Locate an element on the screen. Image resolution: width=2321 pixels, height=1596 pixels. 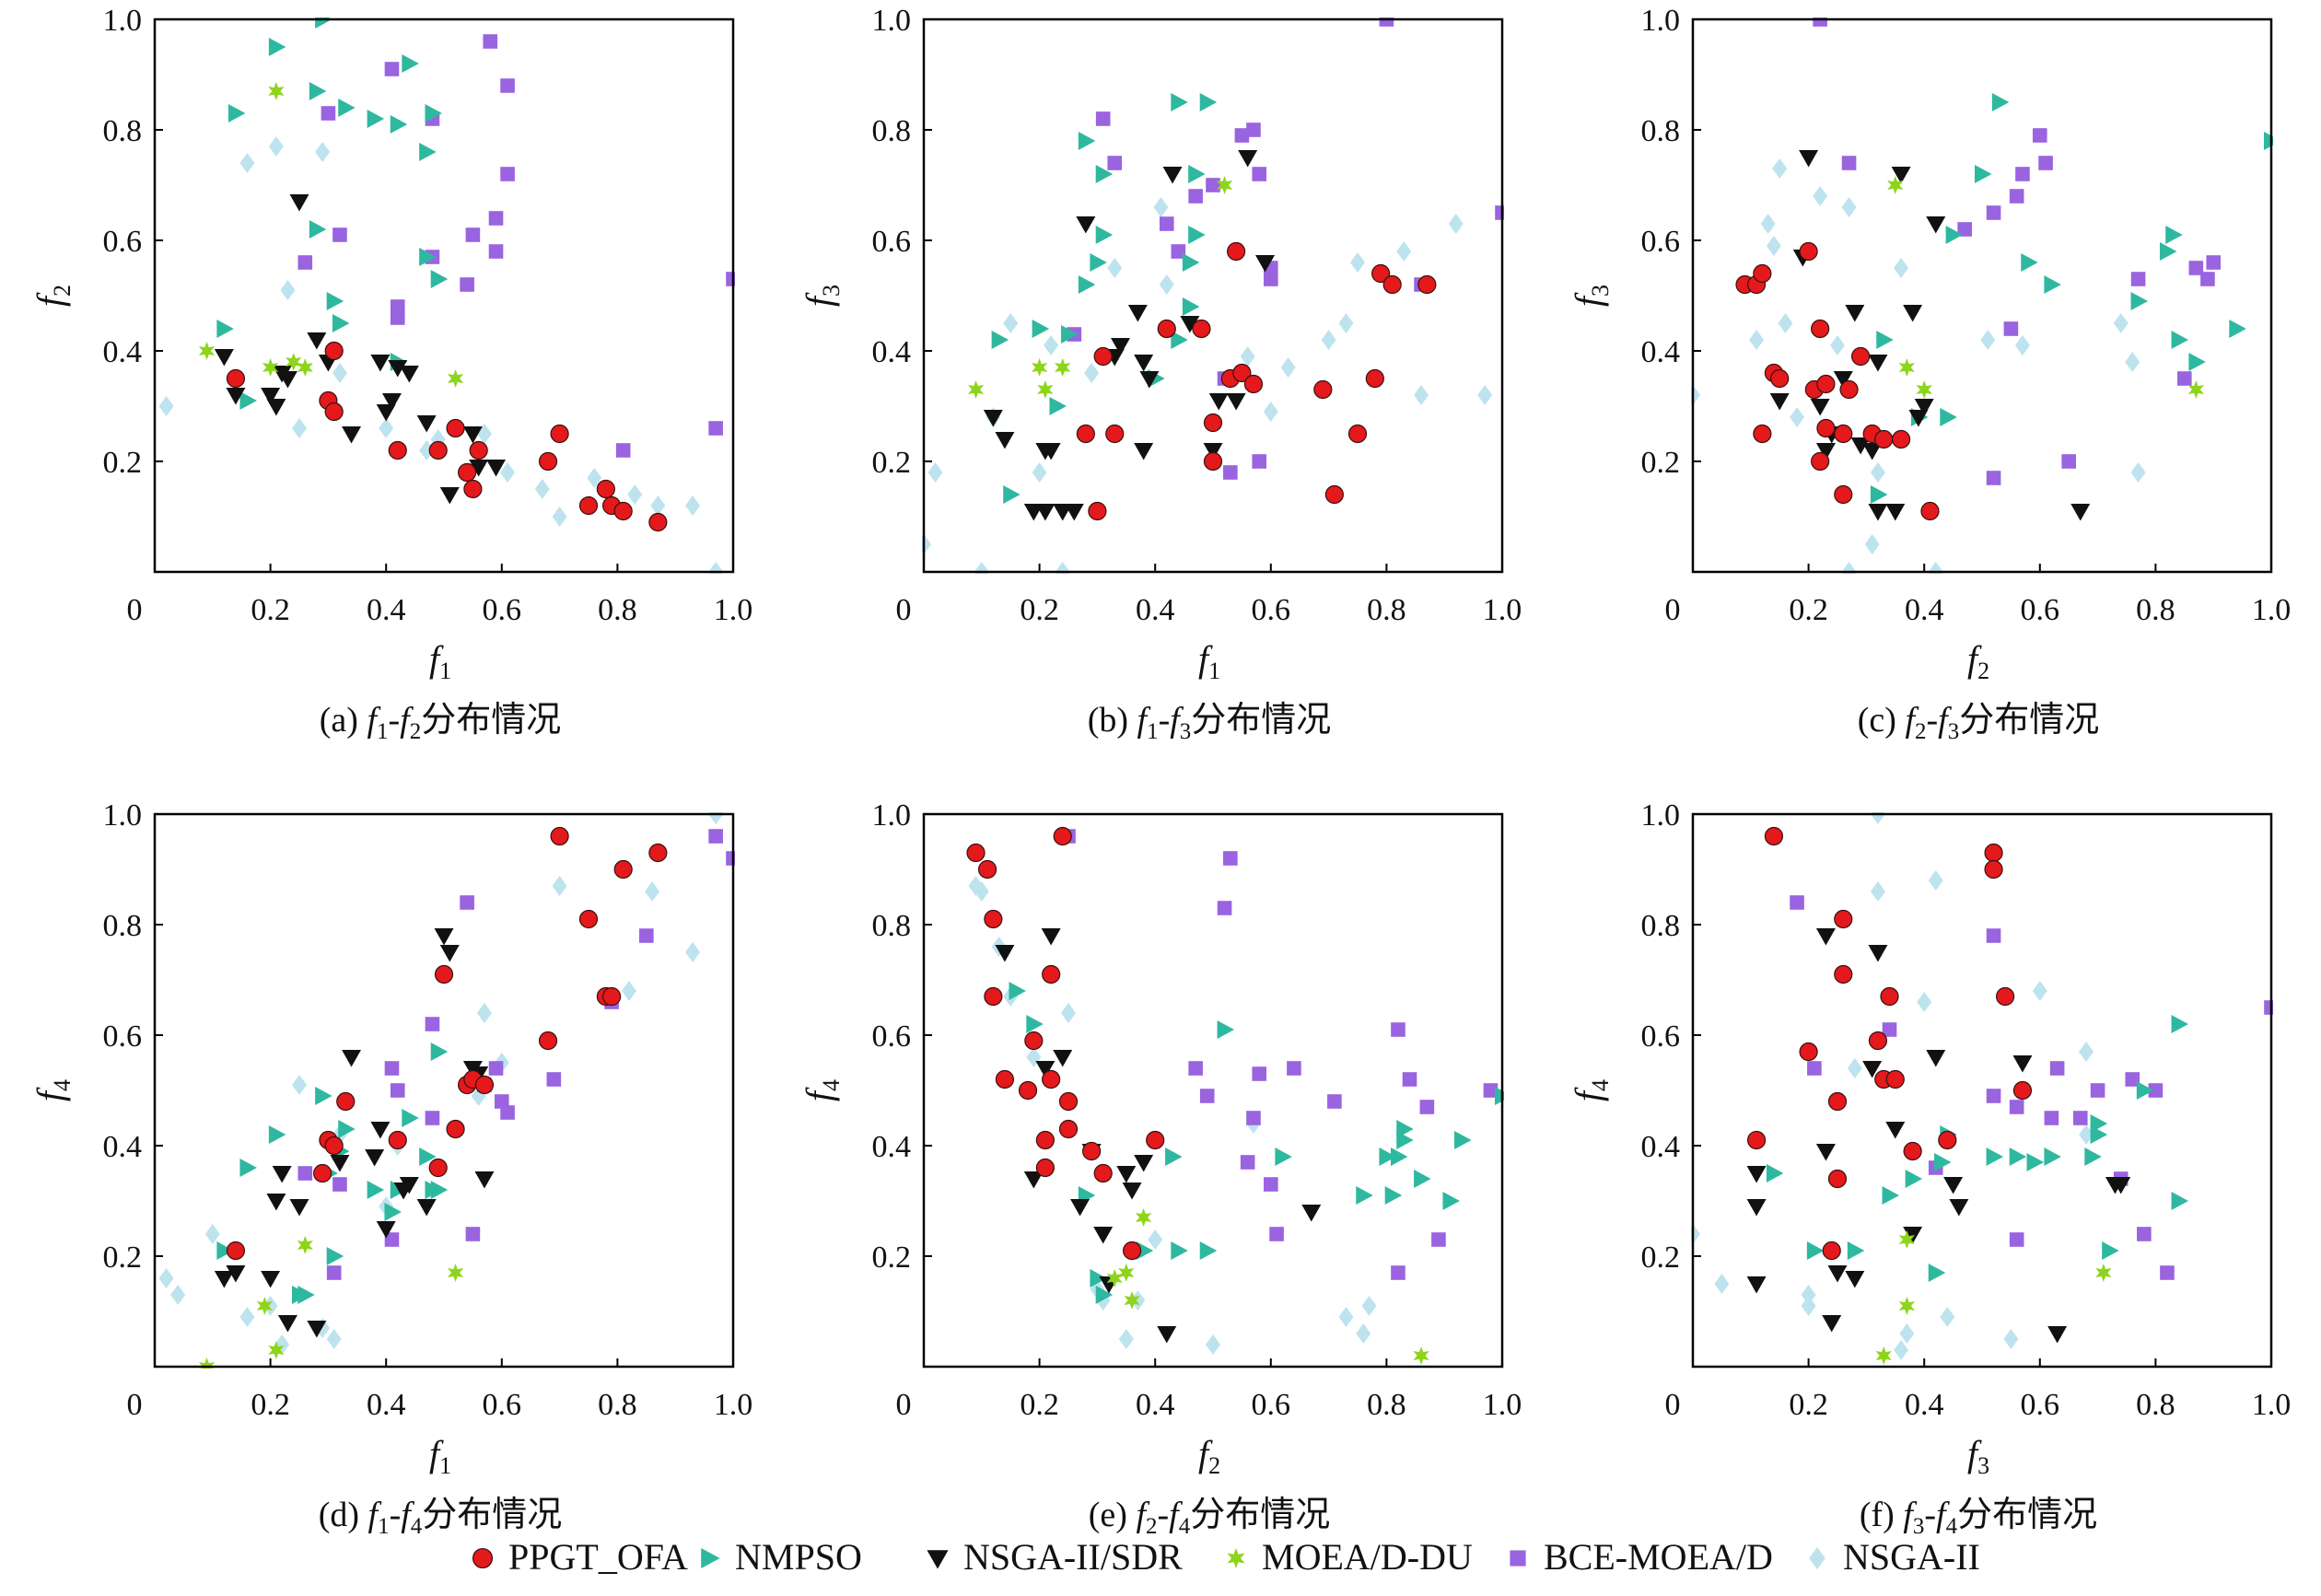
x-tick-label: 0.4 is located at coordinates (386, 610).